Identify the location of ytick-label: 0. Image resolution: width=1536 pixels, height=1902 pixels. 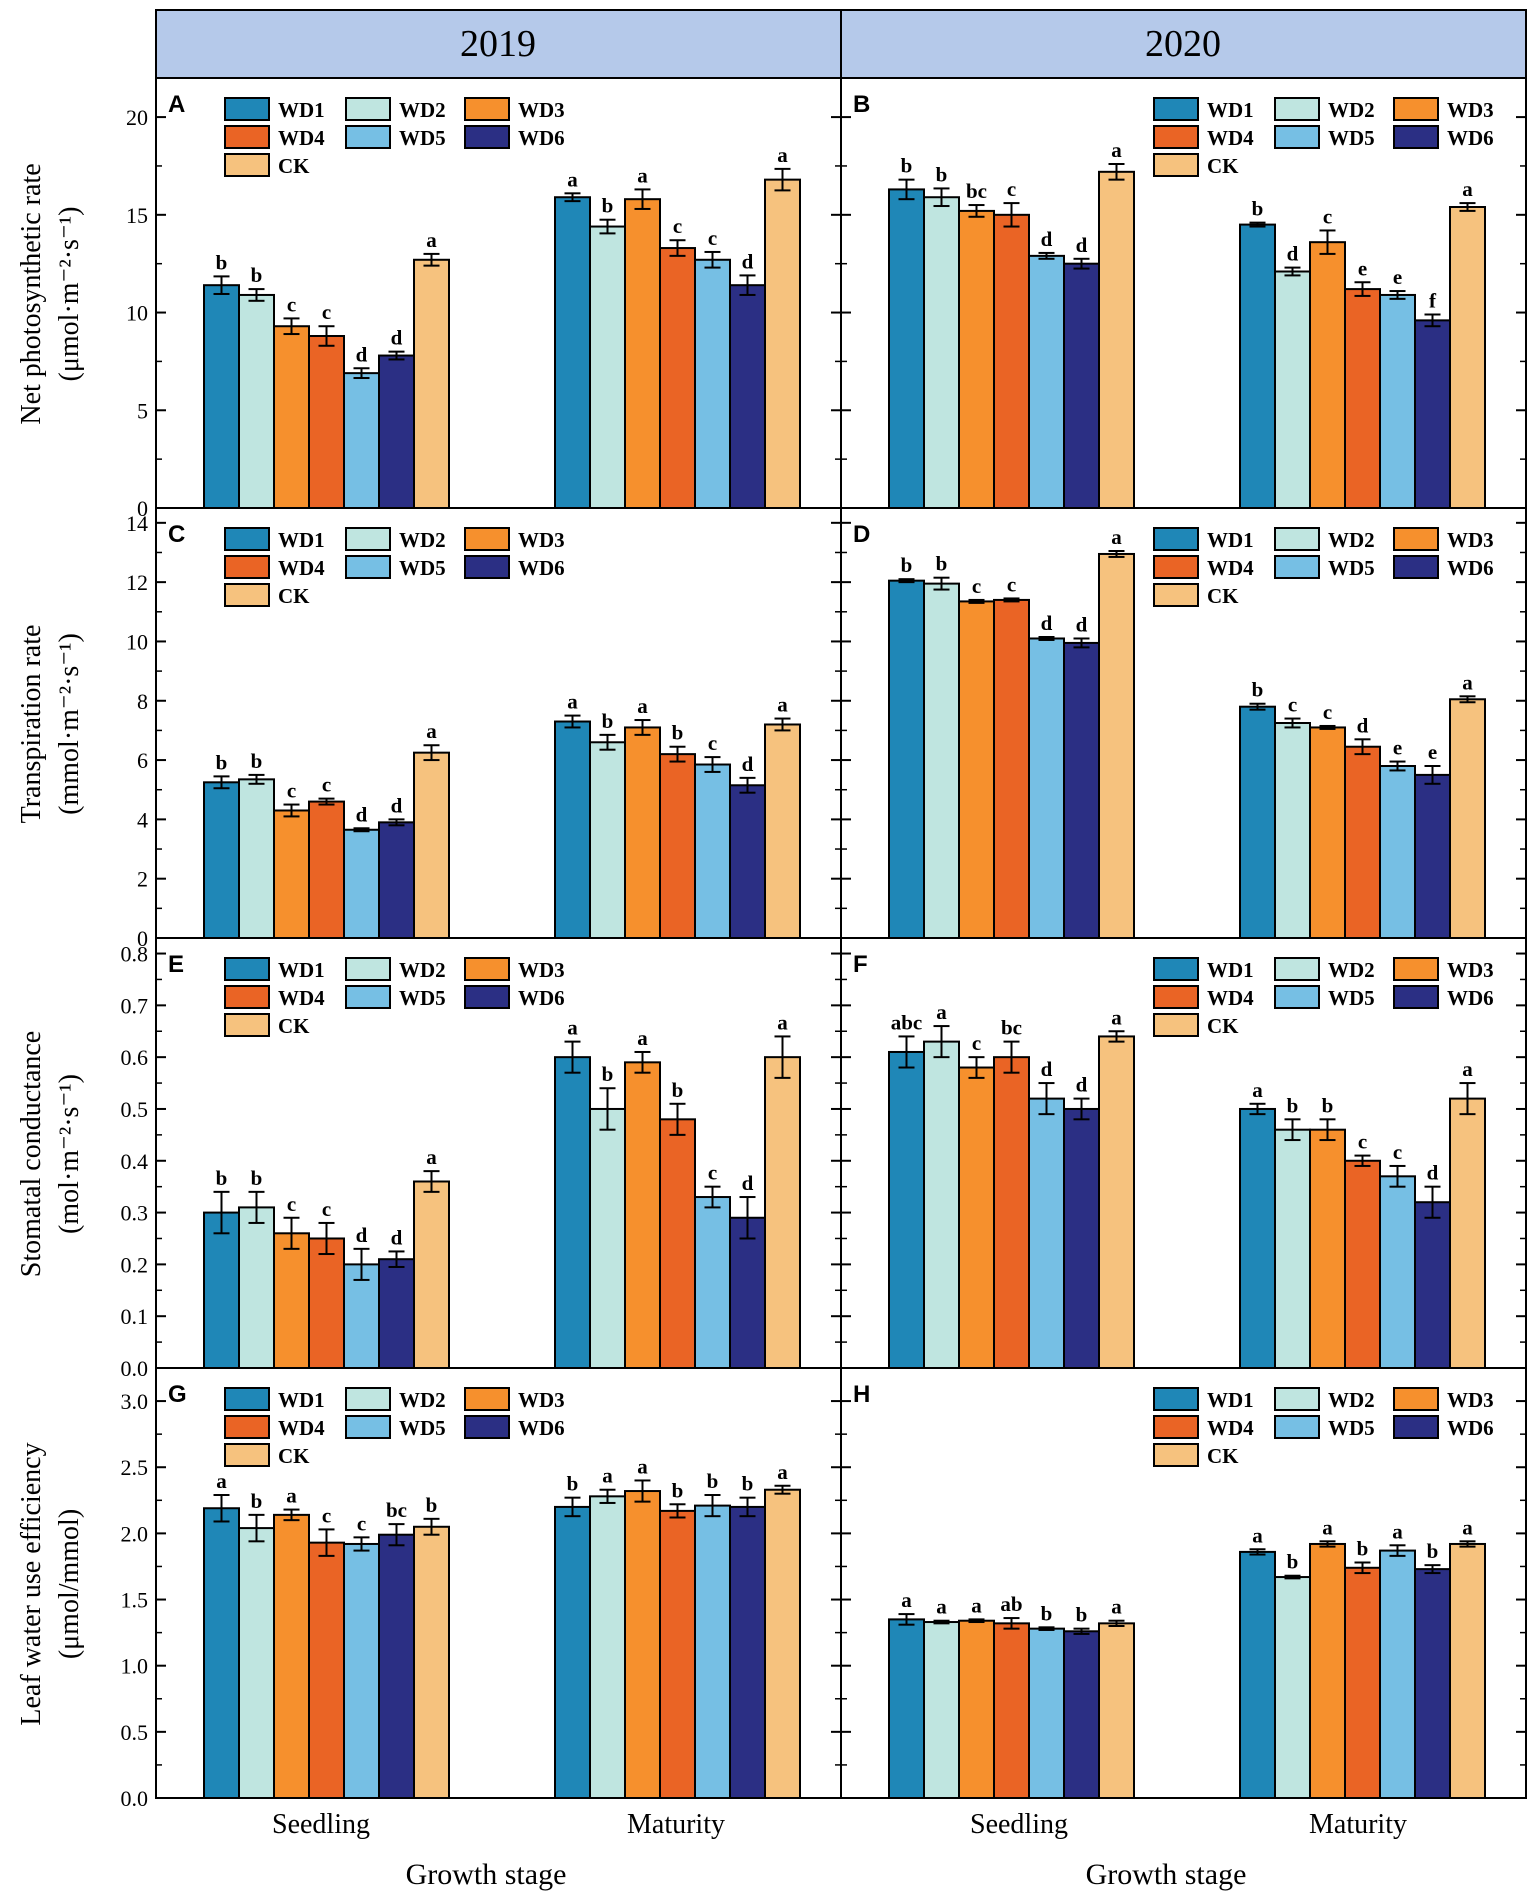
(142, 938).